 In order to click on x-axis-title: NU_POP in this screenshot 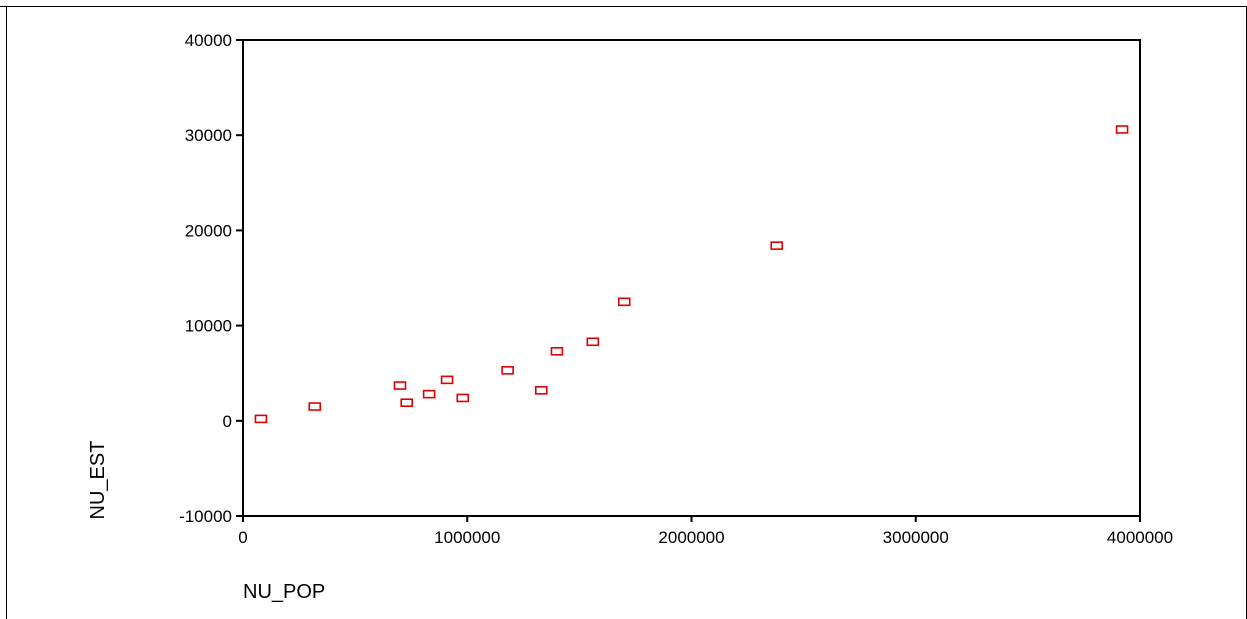, I will do `click(284, 592)`.